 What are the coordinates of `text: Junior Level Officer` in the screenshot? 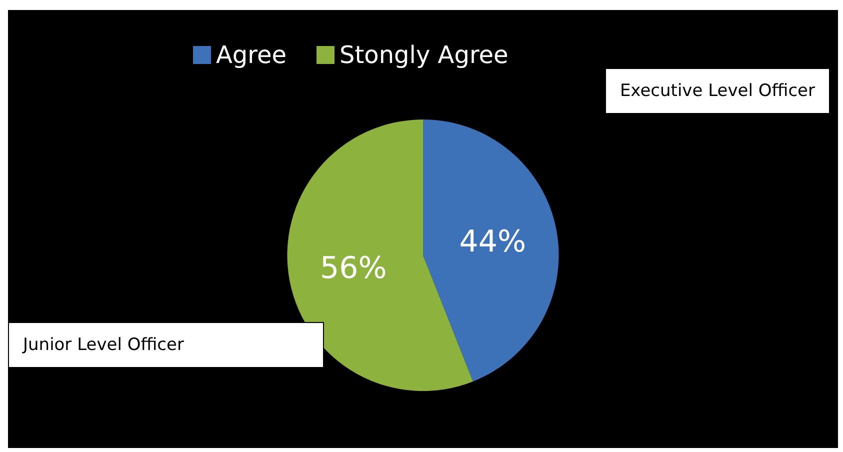 It's located at (166, 345).